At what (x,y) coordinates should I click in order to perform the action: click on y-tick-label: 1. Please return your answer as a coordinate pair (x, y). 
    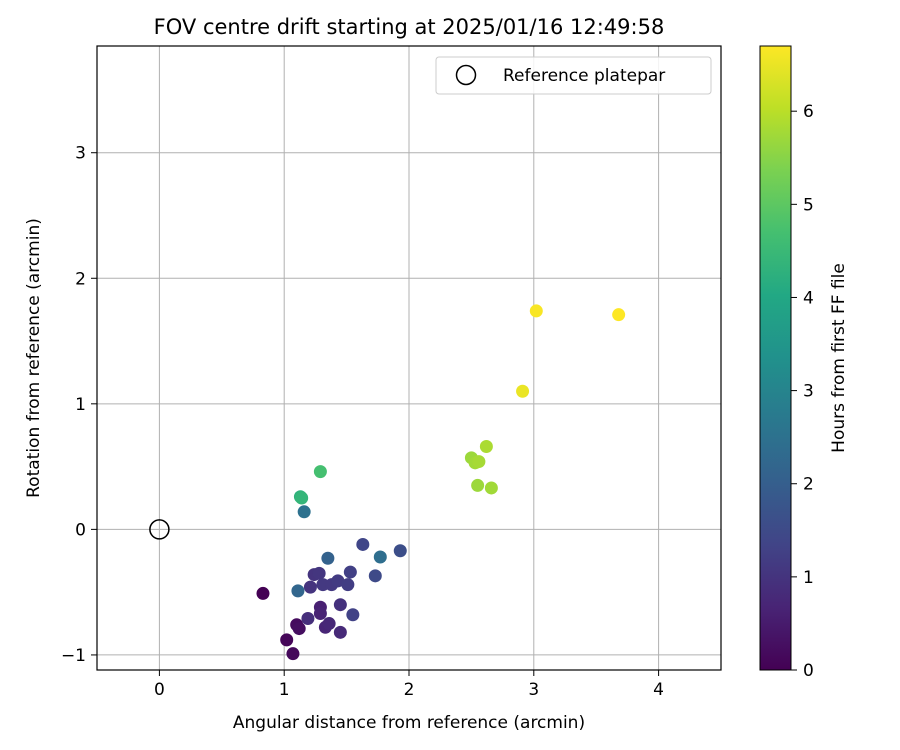
    Looking at the image, I should click on (80, 405).